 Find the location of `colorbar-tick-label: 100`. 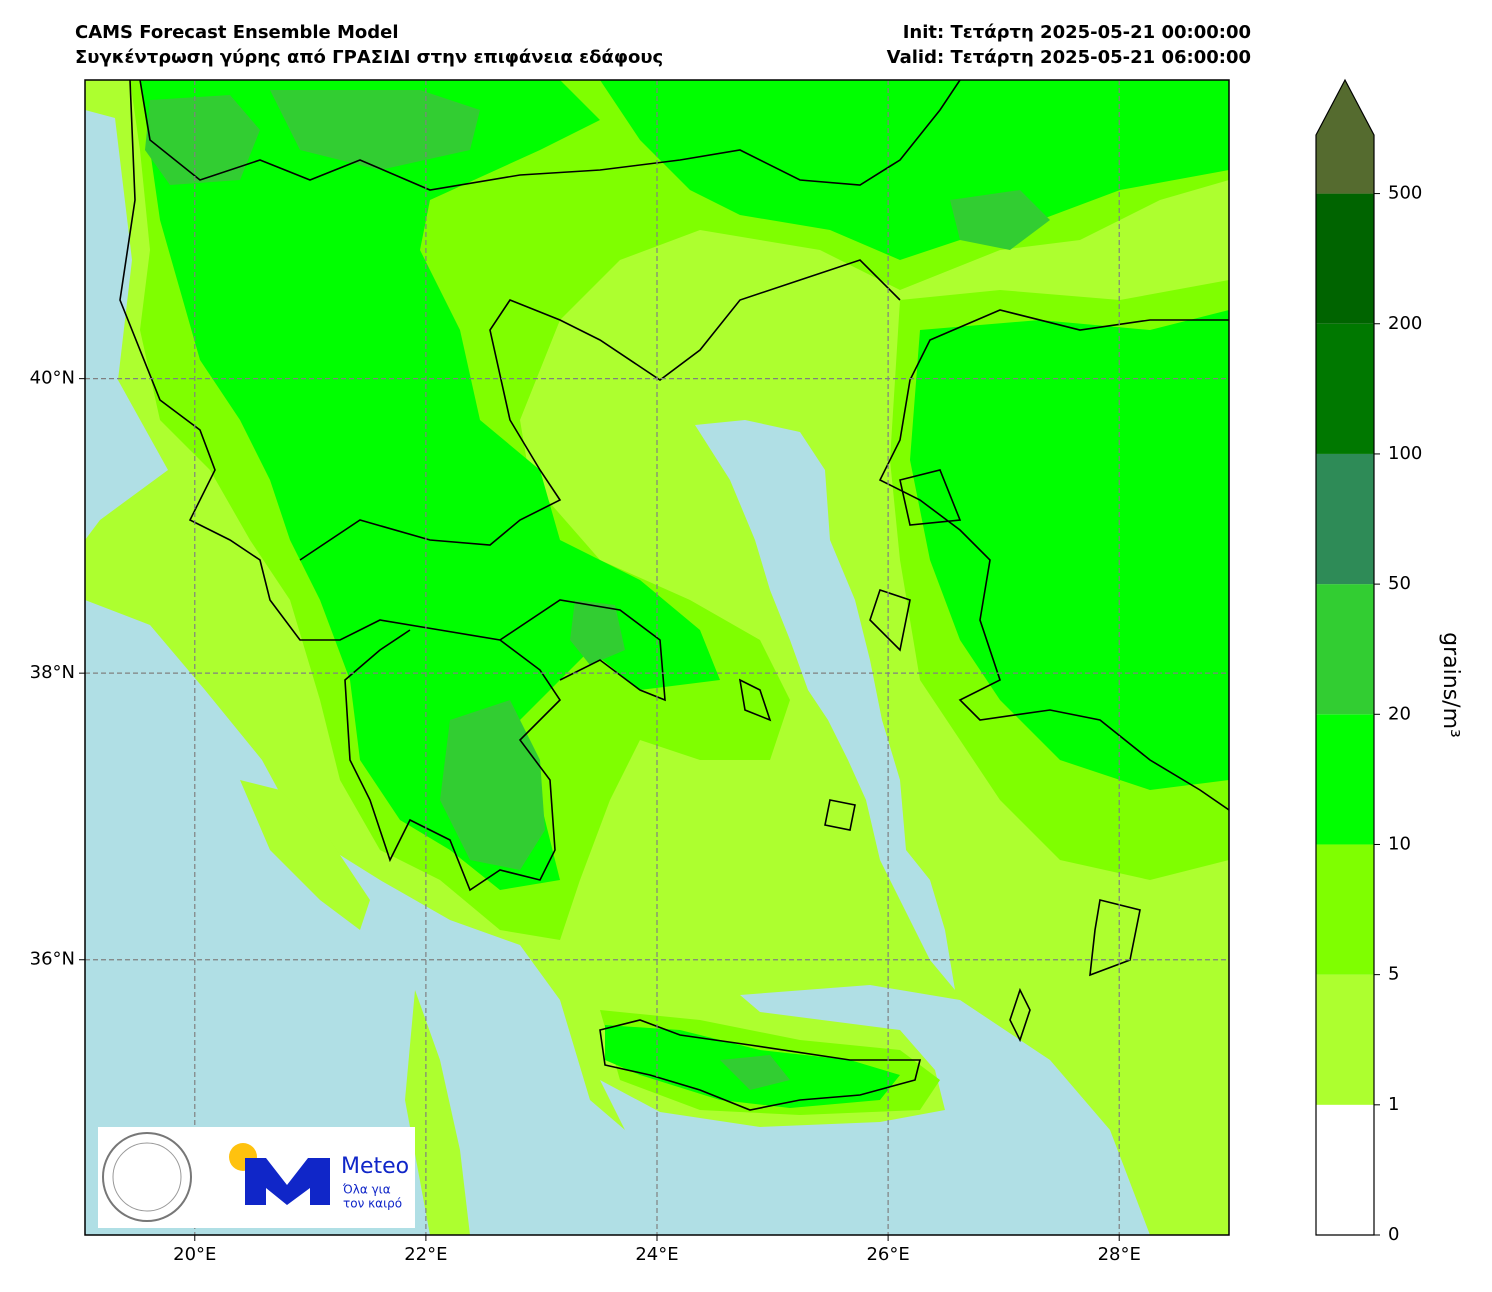

colorbar-tick-label: 100 is located at coordinates (1405, 453).